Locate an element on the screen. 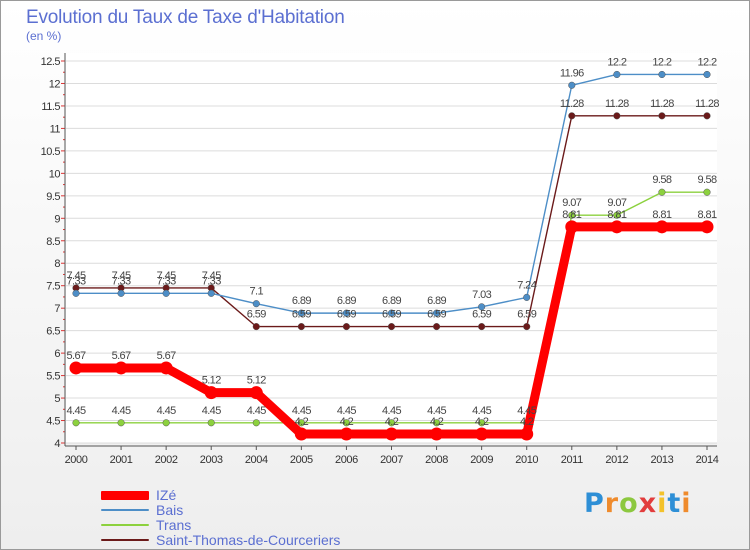  proxiti-logo: Proxiti is located at coordinates (638, 503).